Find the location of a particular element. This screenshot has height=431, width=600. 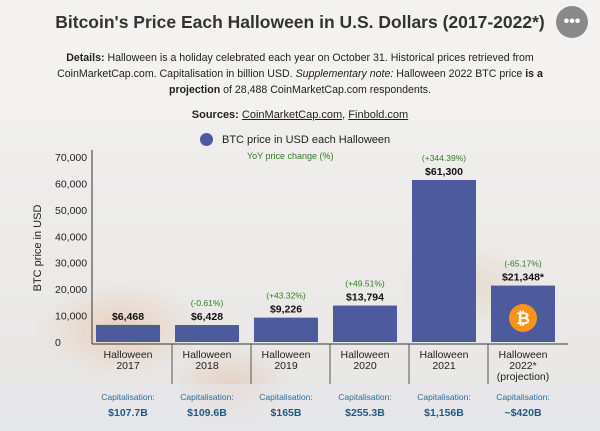

data-label: $6,428 is located at coordinates (207, 317).